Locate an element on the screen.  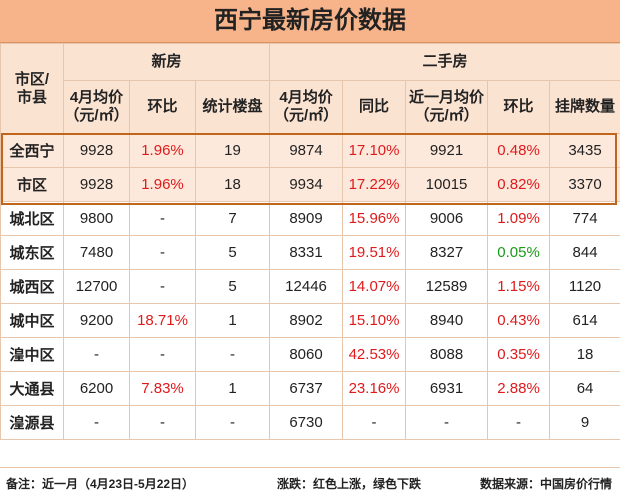
cell-region: 城中区 is located at coordinates (32, 321).